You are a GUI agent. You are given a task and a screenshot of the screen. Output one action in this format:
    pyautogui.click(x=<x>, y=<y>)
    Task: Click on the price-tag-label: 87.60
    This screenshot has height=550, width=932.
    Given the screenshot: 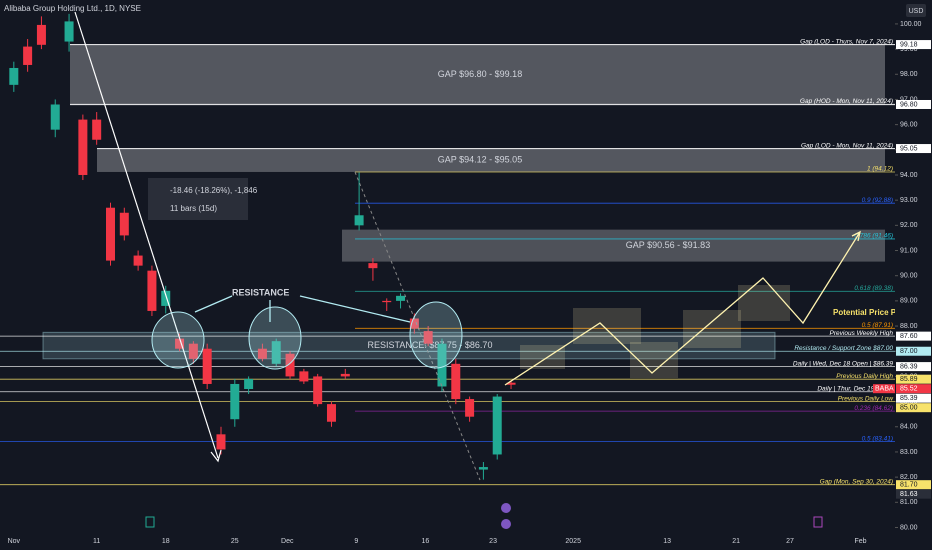 What is the action you would take?
    pyautogui.click(x=909, y=336)
    